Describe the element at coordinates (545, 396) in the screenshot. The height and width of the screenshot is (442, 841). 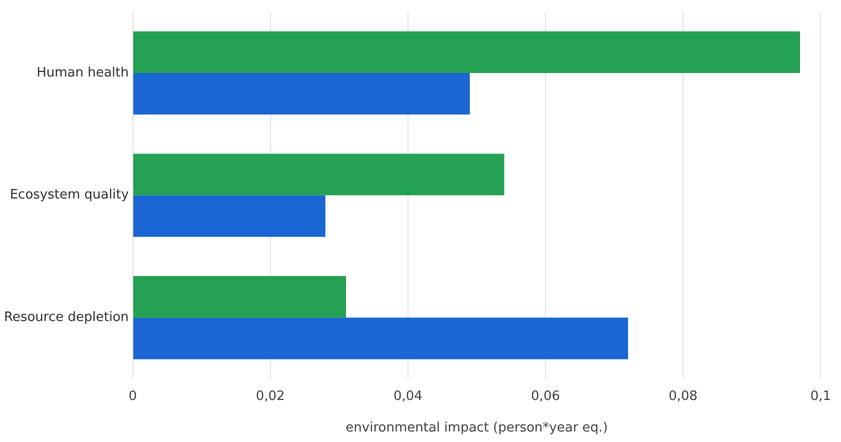
I see `x-tick-label: 0,06` at that location.